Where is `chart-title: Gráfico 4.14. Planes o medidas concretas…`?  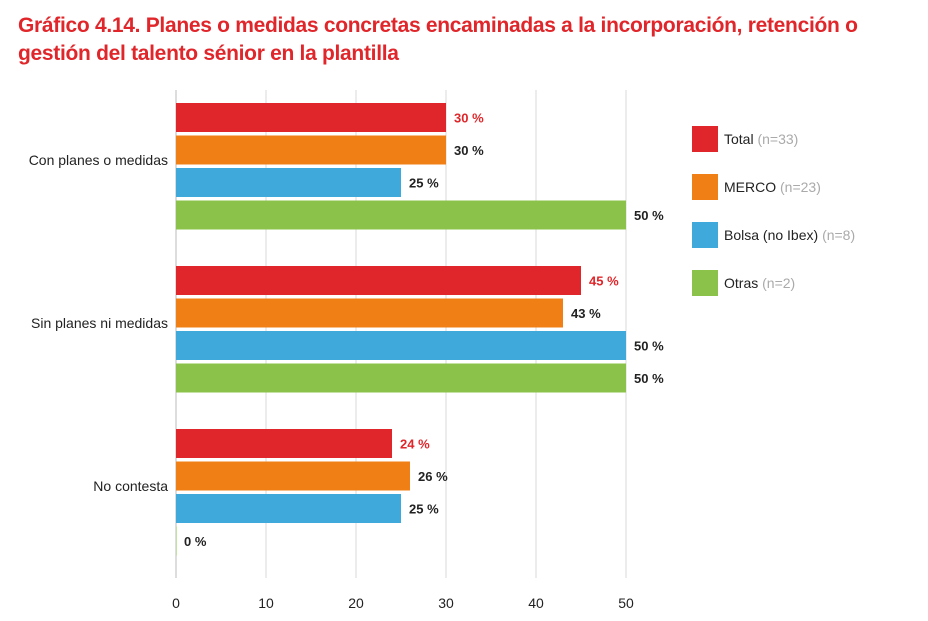 chart-title: Gráfico 4.14. Planes o medidas concretas… is located at coordinates (438, 39).